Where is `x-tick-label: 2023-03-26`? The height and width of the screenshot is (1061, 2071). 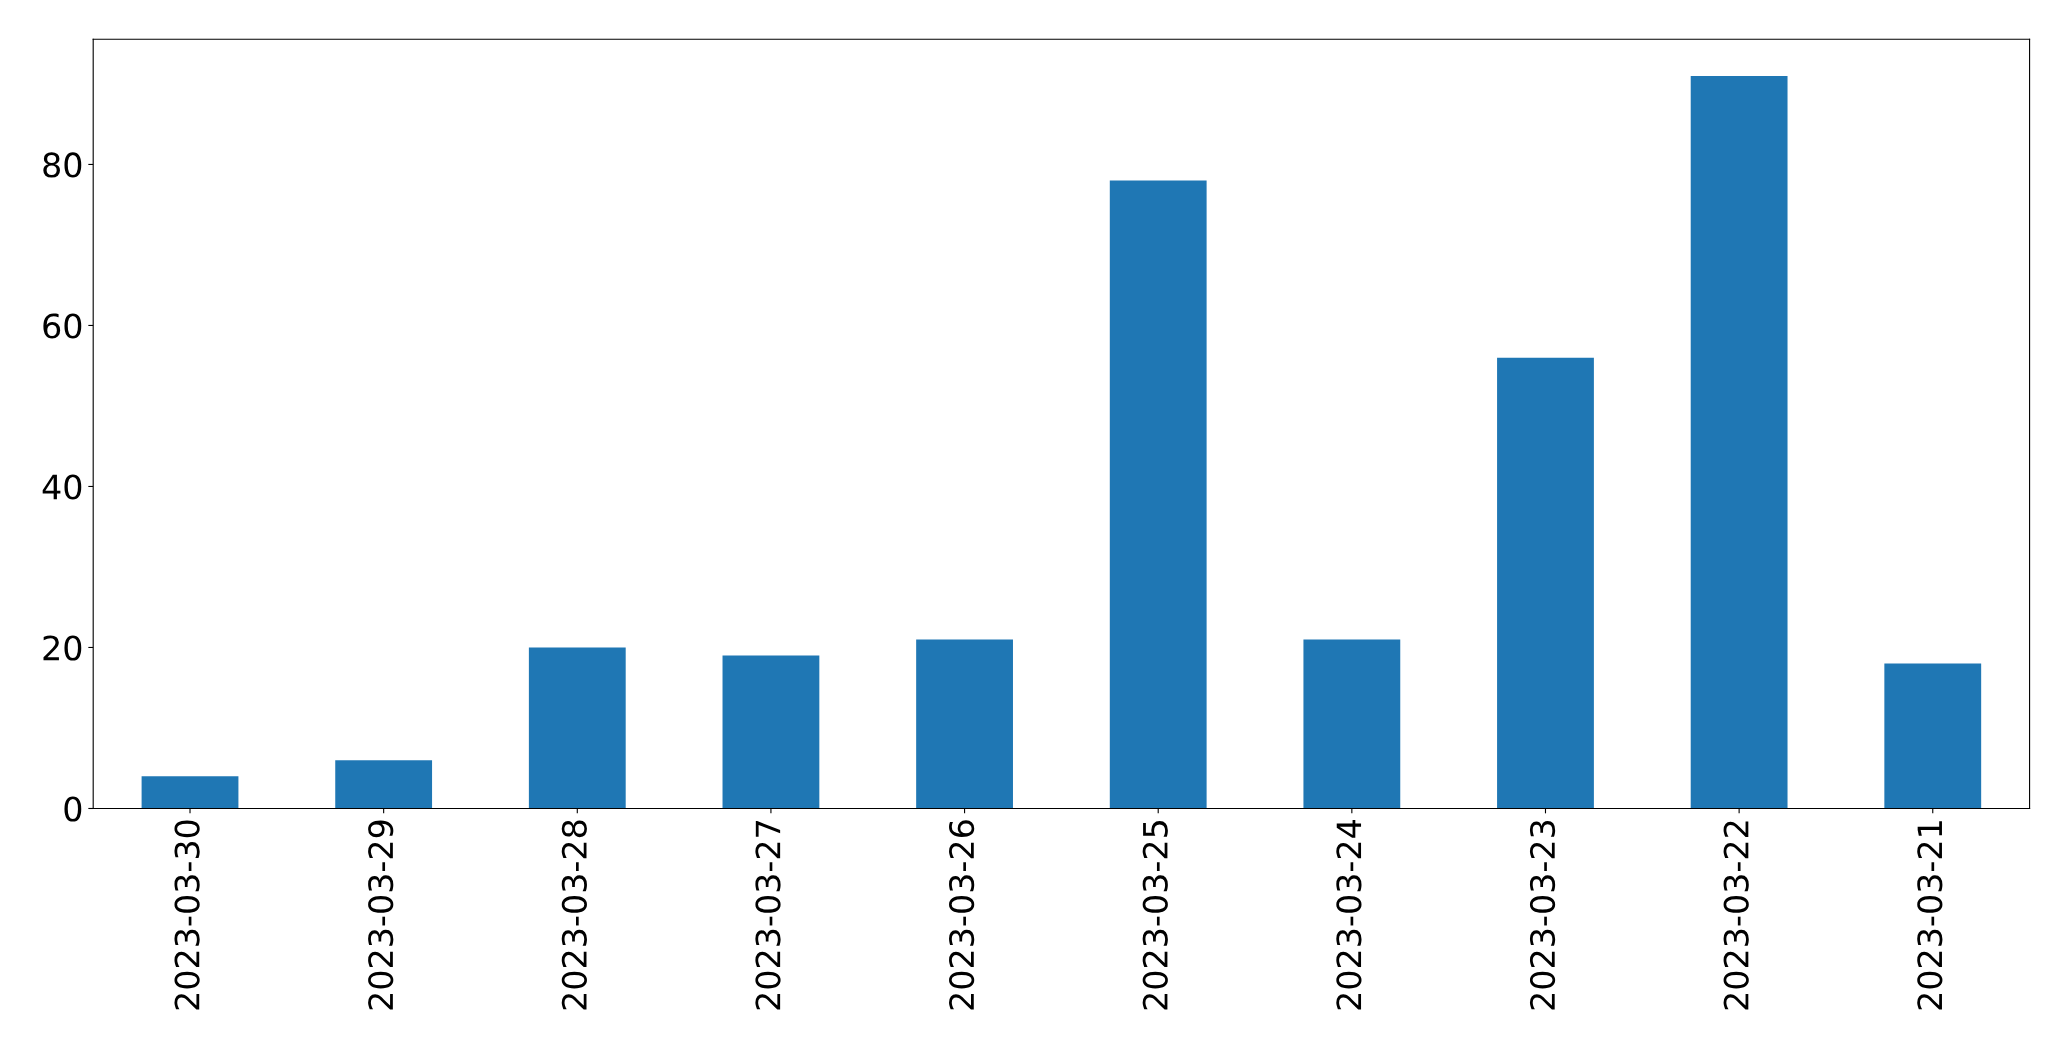
x-tick-label: 2023-03-26 is located at coordinates (962, 915).